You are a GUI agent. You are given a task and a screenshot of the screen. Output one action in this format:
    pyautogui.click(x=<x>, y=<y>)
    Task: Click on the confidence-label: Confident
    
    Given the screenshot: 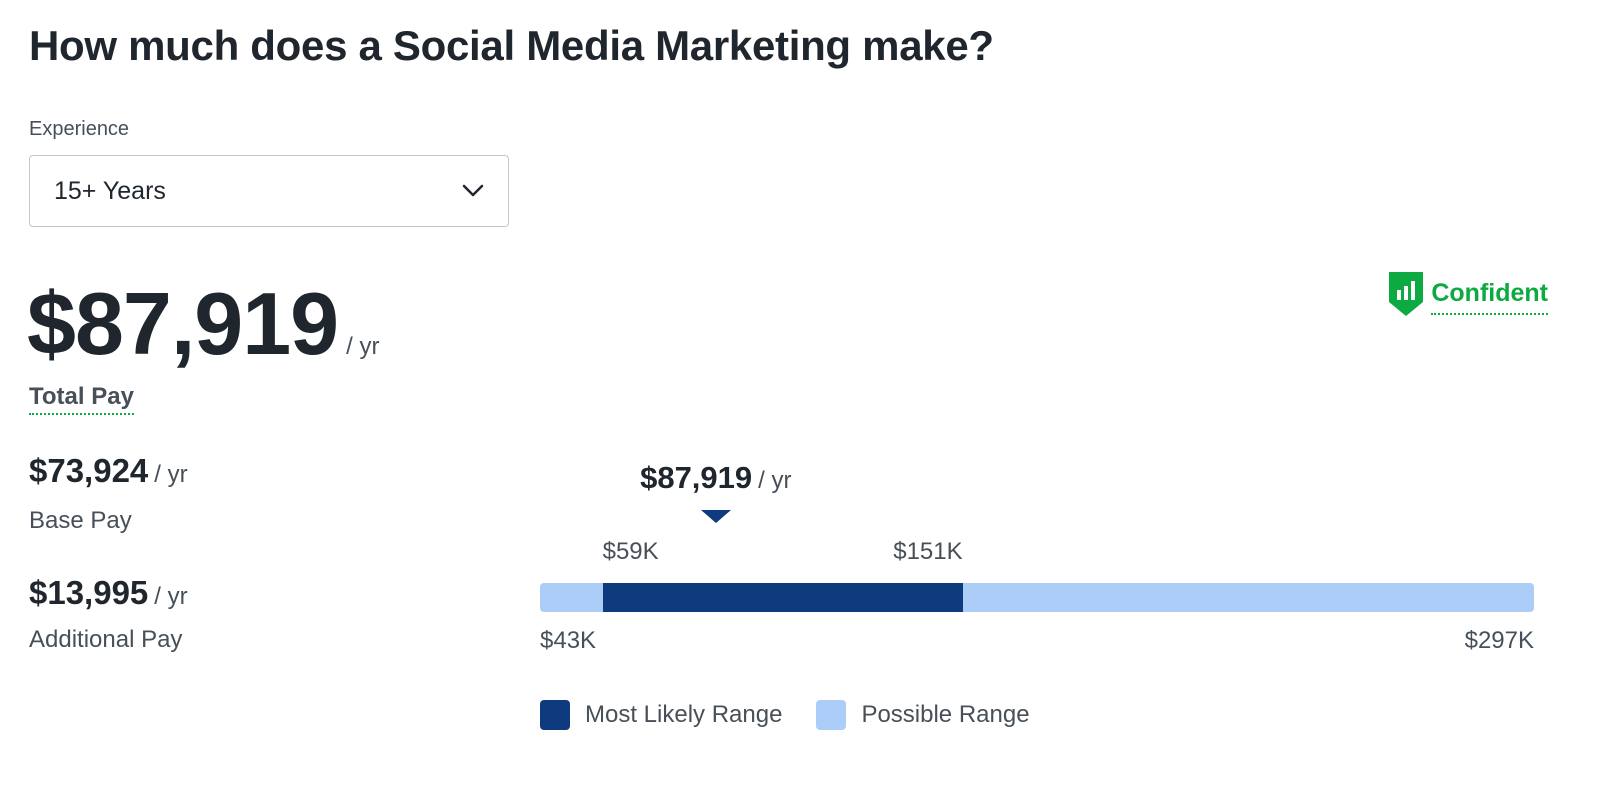 What is the action you would take?
    pyautogui.click(x=1489, y=297)
    